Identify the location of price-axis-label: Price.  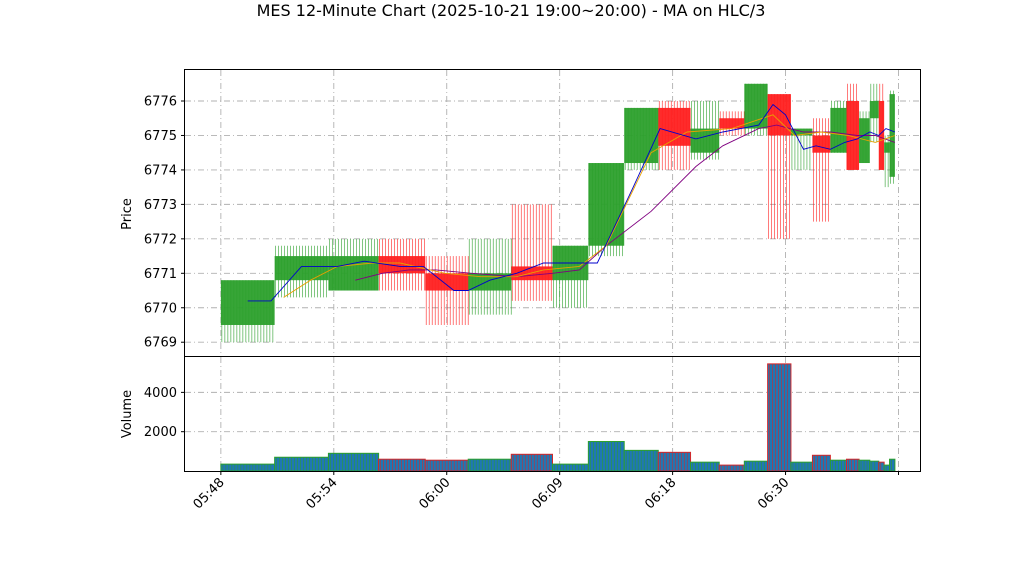
(127, 214).